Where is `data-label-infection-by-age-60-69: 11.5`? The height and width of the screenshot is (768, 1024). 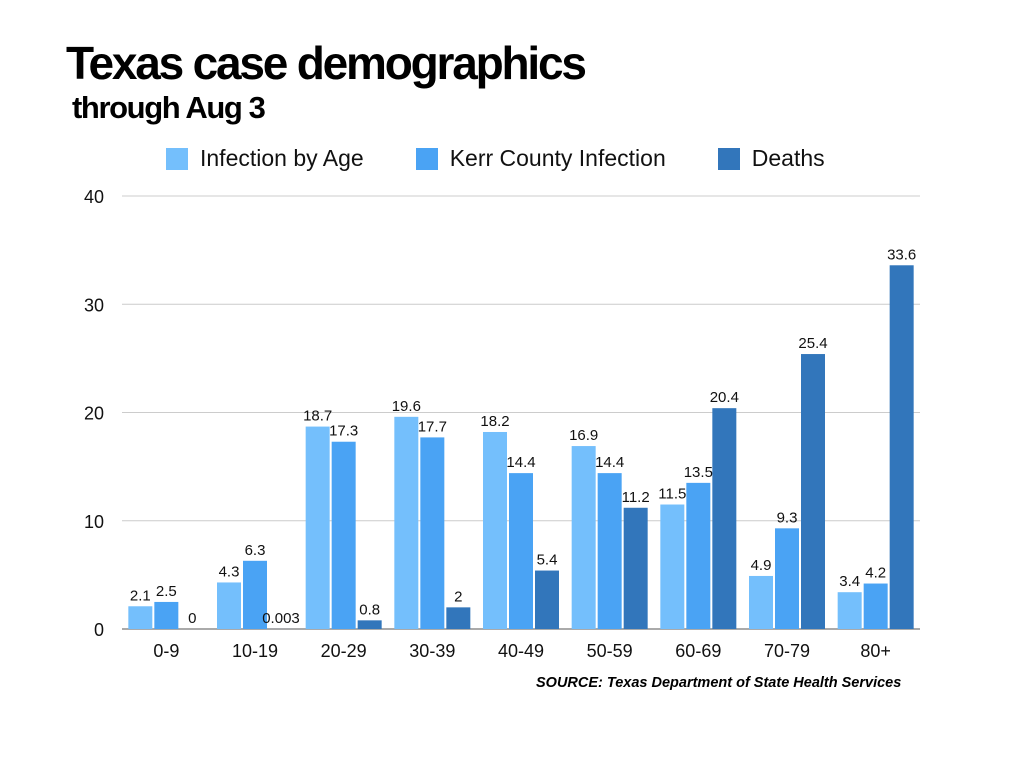
data-label-infection-by-age-60-69: 11.5 is located at coordinates (672, 494).